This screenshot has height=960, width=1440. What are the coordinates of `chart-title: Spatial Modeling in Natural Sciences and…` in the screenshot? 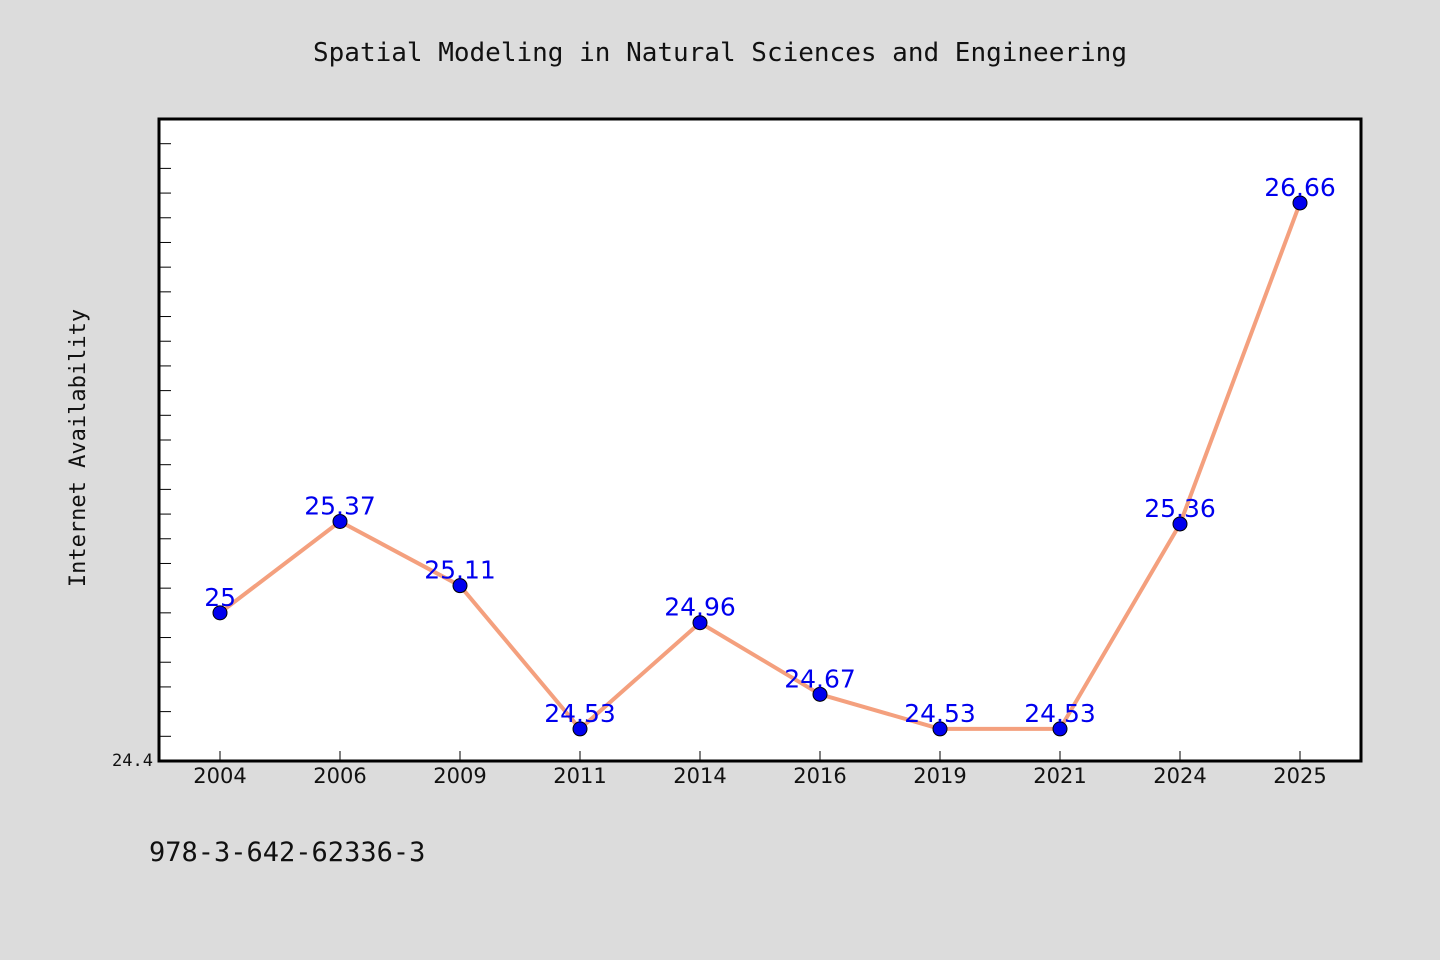 It's located at (720, 53).